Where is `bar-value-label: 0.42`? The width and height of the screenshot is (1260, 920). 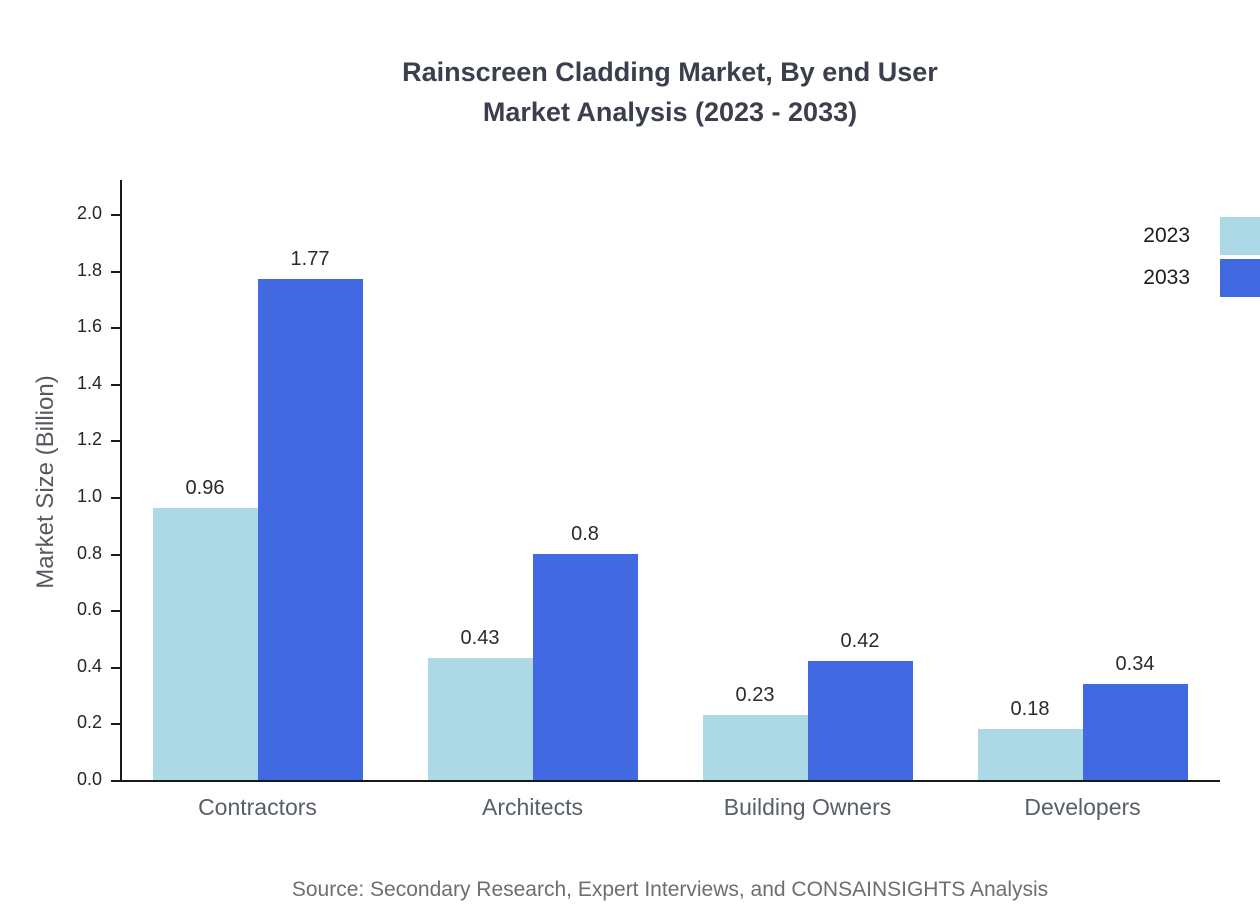 bar-value-label: 0.42 is located at coordinates (860, 641).